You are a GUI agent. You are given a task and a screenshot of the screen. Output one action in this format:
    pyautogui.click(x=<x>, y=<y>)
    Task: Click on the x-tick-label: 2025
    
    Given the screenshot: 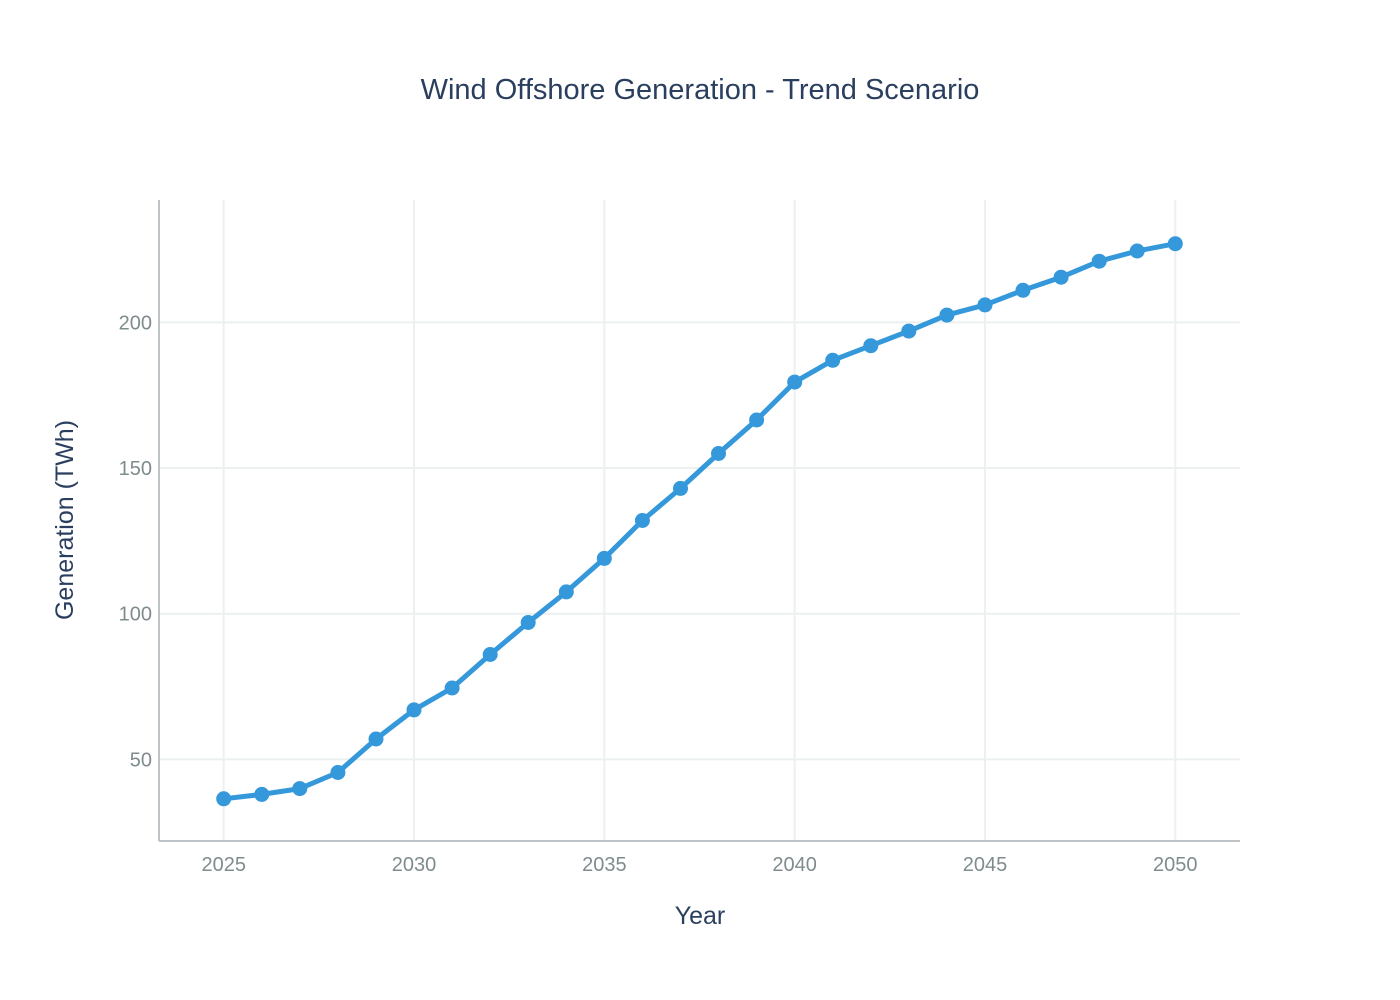 What is the action you would take?
    pyautogui.click(x=223, y=865)
    